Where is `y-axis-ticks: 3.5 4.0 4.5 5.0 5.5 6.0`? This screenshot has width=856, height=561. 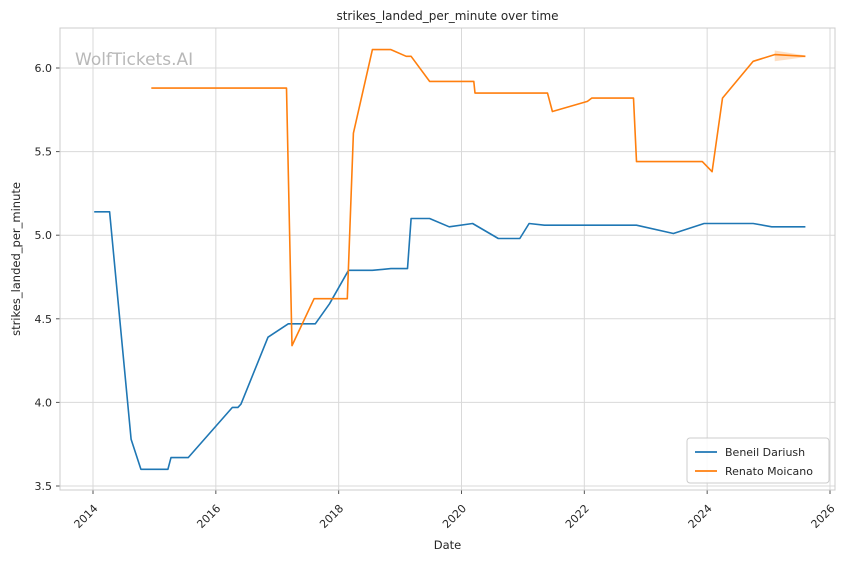 y-axis-ticks: 3.5 4.0 4.5 5.0 5.5 6.0 is located at coordinates (47, 277).